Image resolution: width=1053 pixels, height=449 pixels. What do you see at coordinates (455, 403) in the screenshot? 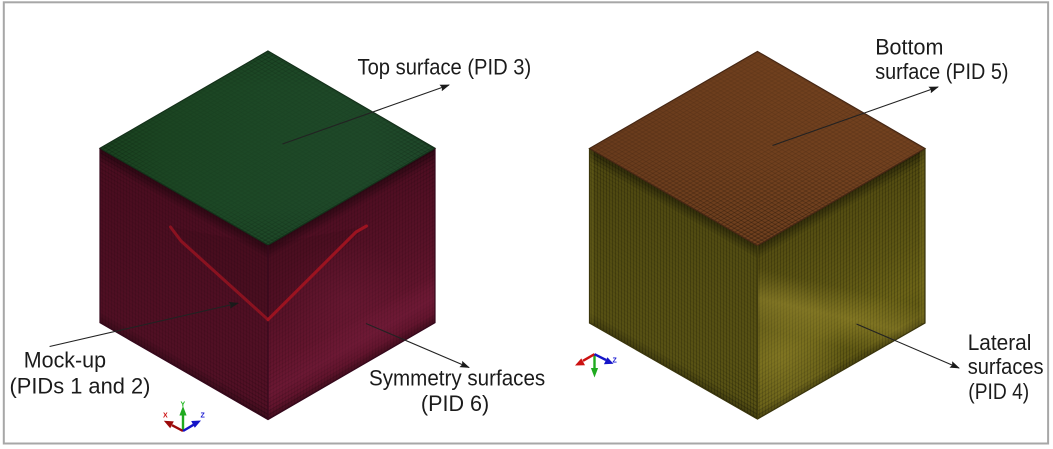
I see `svg-text: (PID 6)` at bounding box center [455, 403].